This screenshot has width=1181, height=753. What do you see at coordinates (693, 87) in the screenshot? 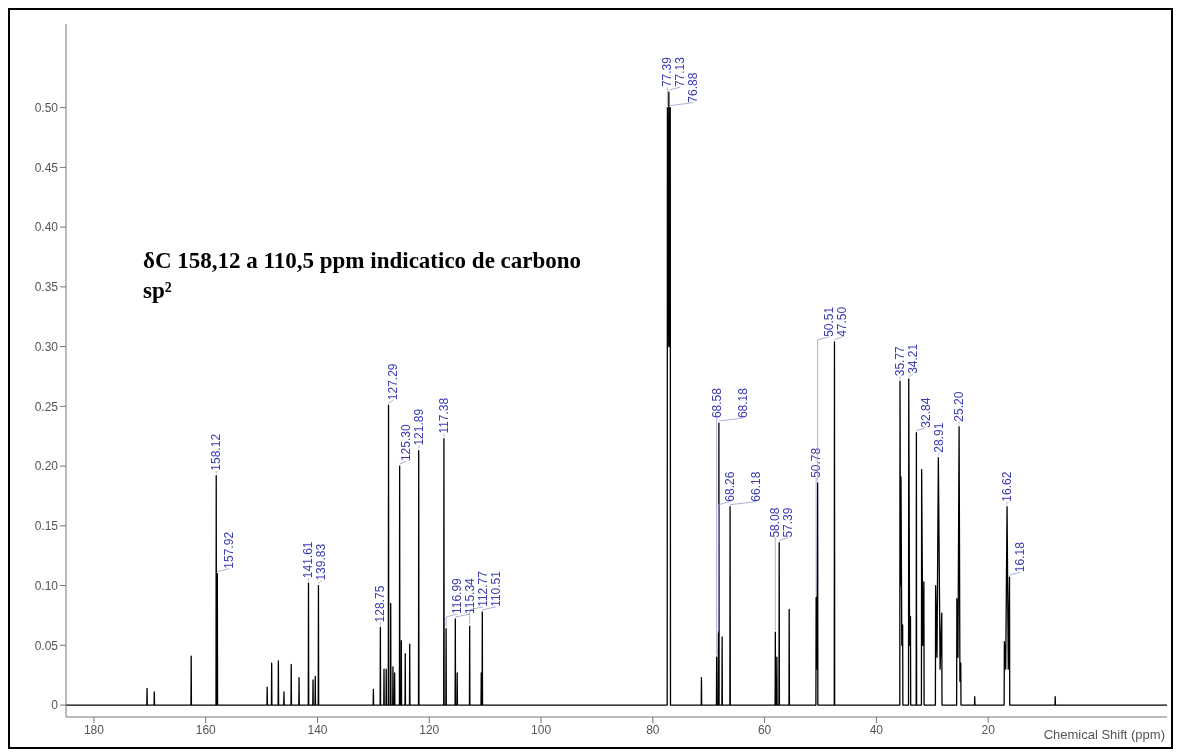
I see `annotation: 76.88` at bounding box center [693, 87].